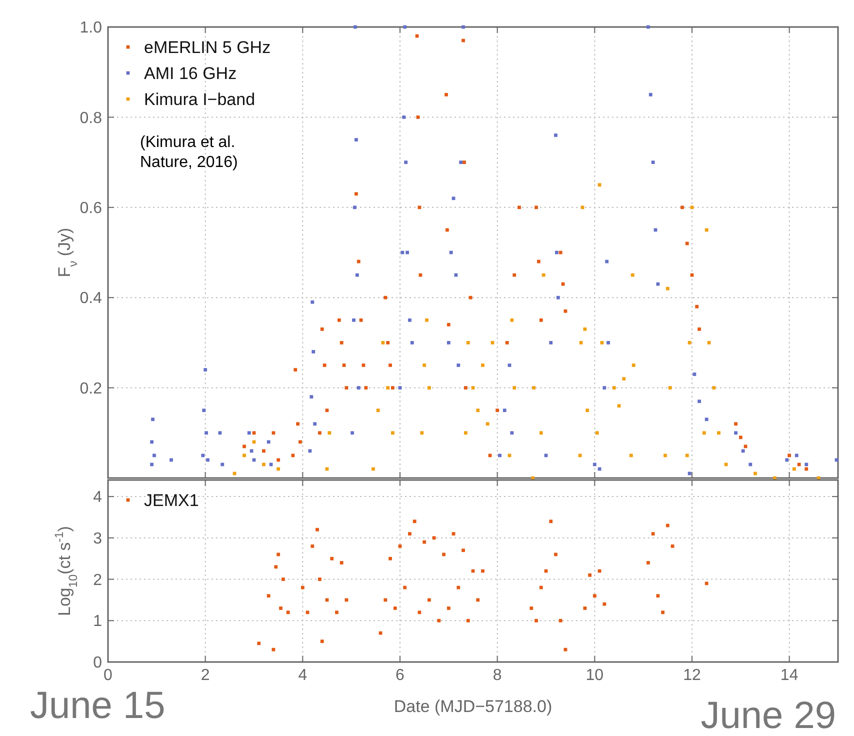 The height and width of the screenshot is (736, 854). Describe the element at coordinates (207, 47) in the screenshot. I see `legend-label: eMERLIN 5 GHz` at that location.